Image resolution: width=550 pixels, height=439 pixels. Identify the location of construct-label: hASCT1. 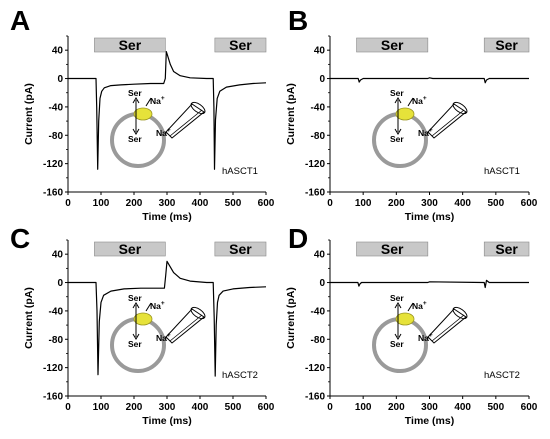
(240, 171).